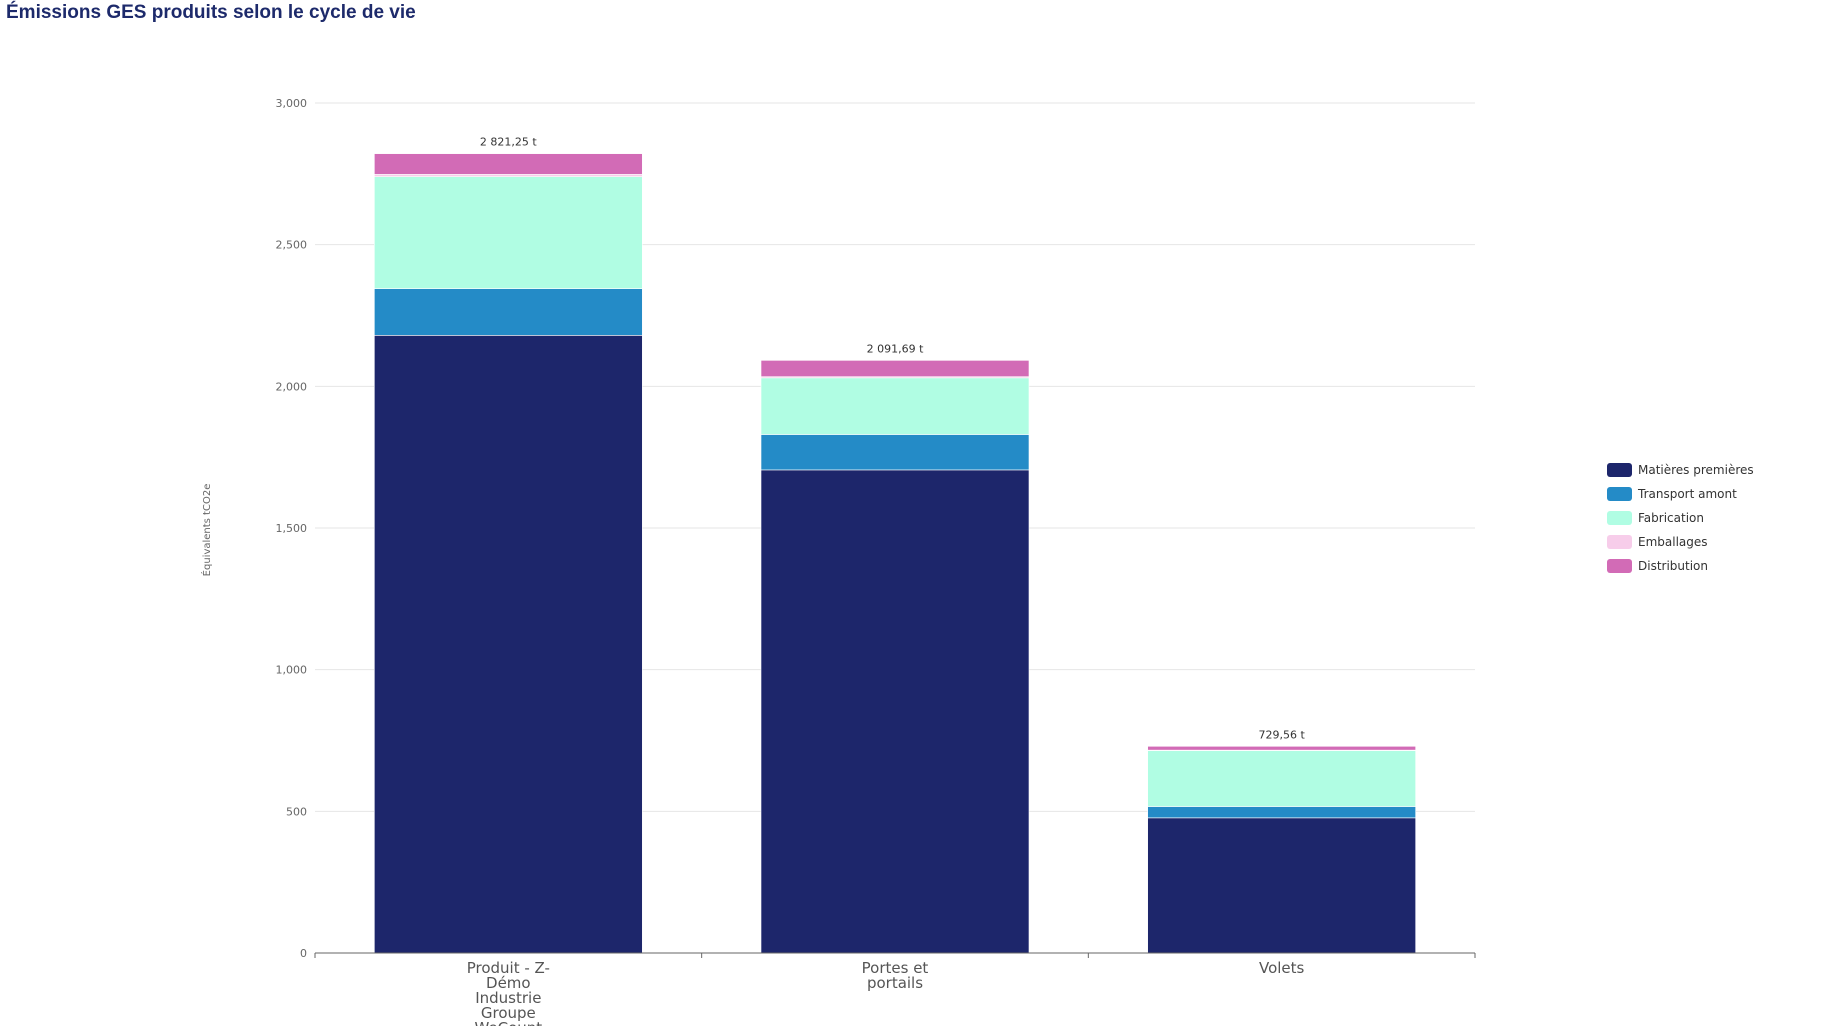  Describe the element at coordinates (292, 670) in the screenshot. I see `y-tick-label: 1,000` at that location.